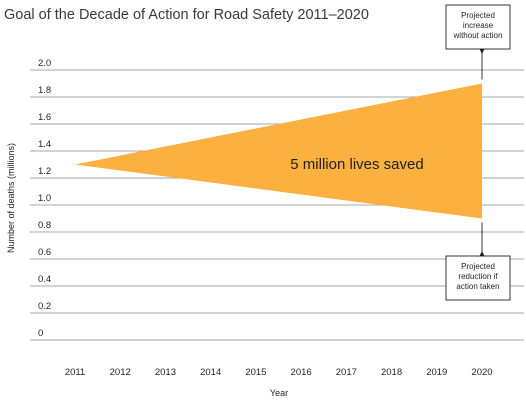 This screenshot has height=402, width=526. I want to click on x-tick-label: 2019, so click(436, 372).